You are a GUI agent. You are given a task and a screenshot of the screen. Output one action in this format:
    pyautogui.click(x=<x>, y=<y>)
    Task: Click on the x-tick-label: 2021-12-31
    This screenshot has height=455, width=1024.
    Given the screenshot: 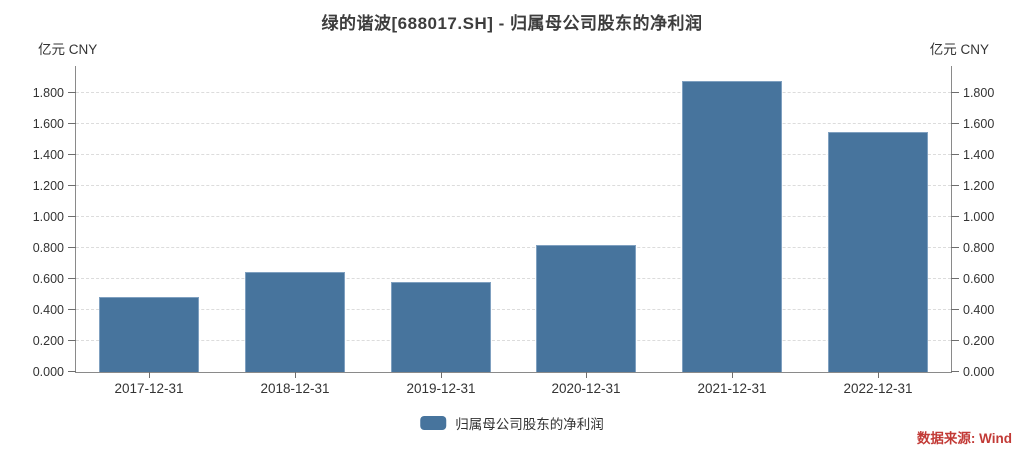 What is the action you would take?
    pyautogui.click(x=732, y=388)
    